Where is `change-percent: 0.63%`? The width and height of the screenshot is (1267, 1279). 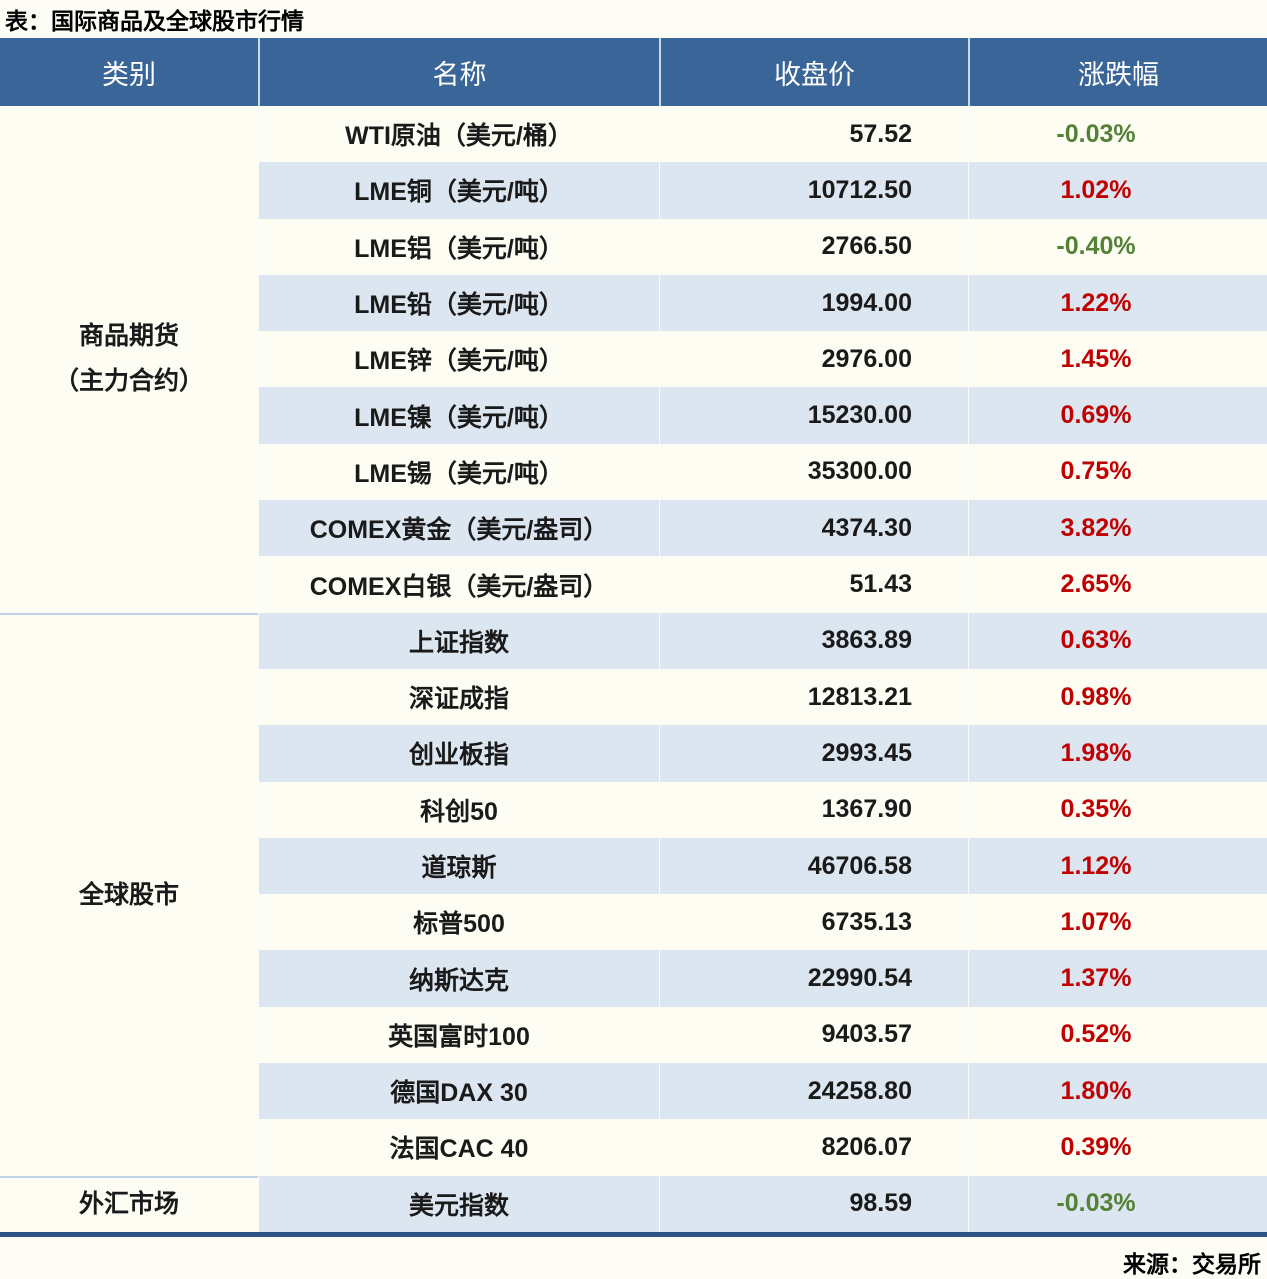 change-percent: 0.63% is located at coordinates (1117, 640).